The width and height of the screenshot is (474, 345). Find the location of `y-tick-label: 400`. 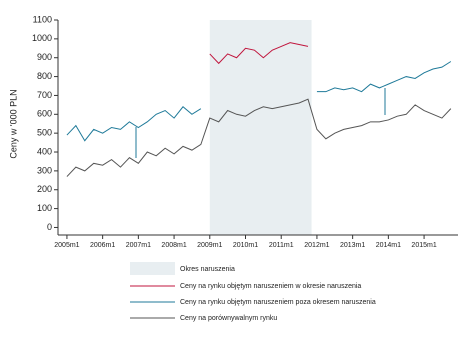

y-tick-label: 400 is located at coordinates (44, 151).